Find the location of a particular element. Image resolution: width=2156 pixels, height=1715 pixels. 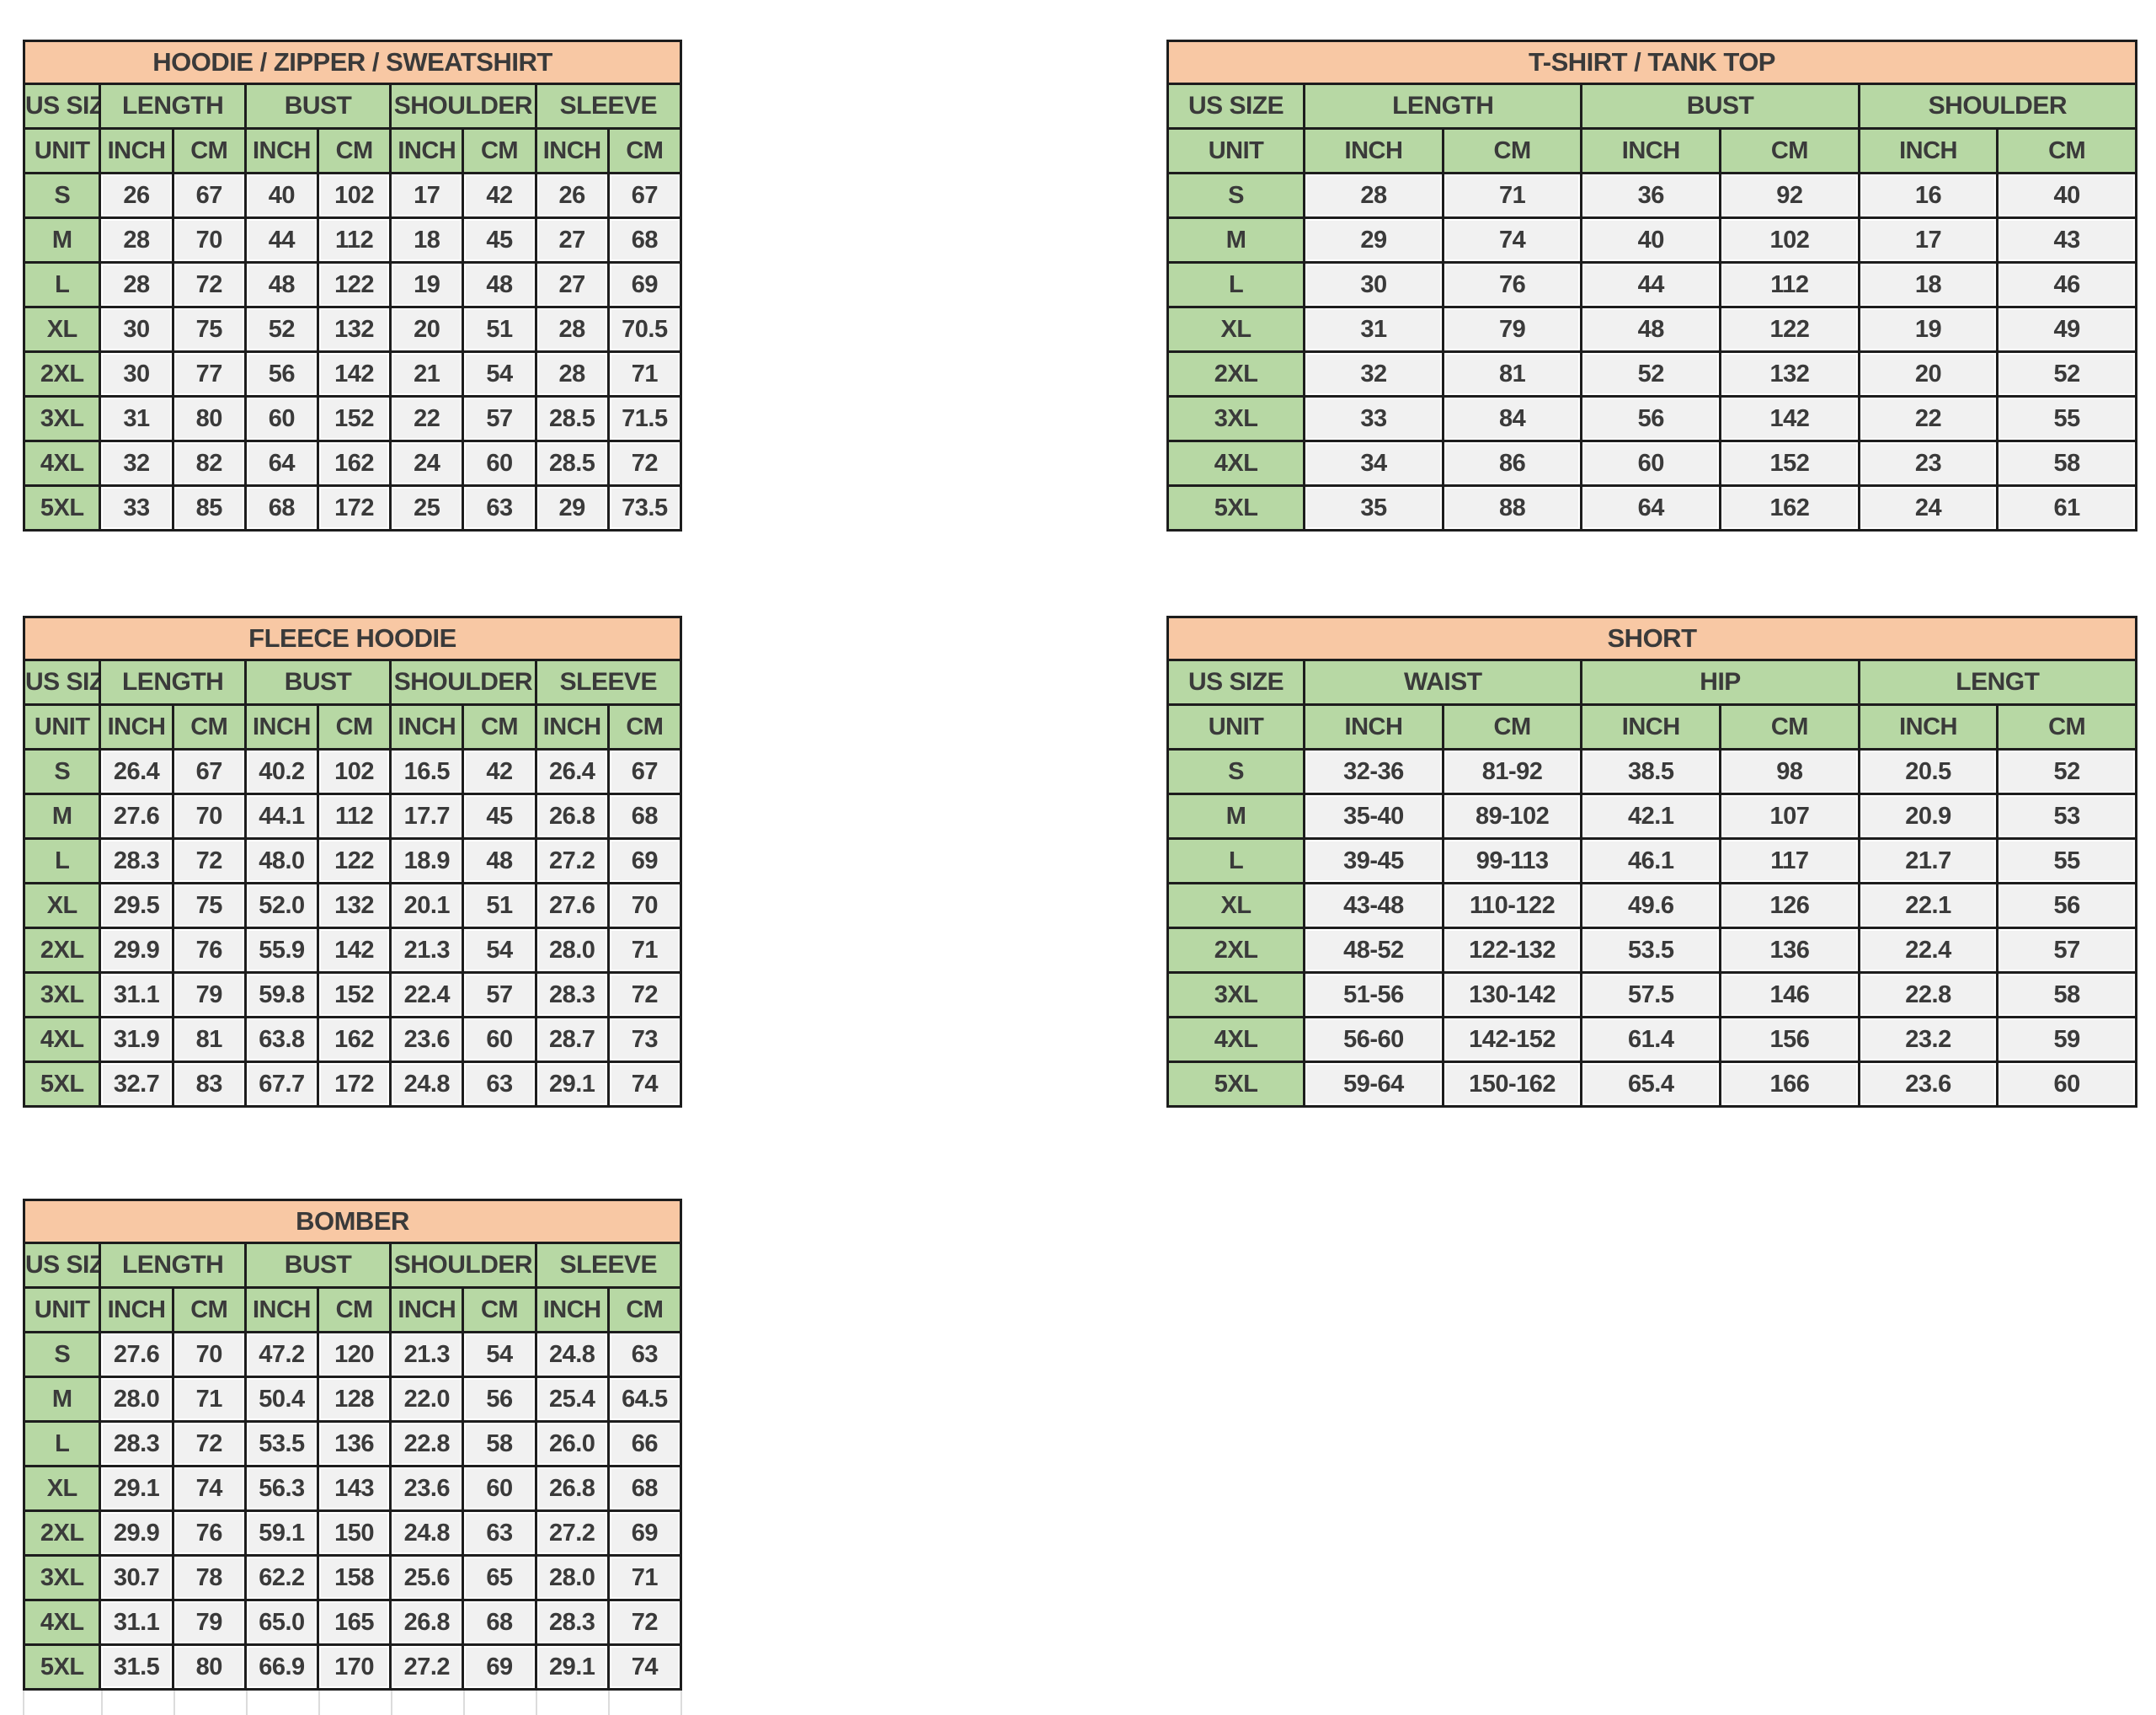

measurement-value: 63 is located at coordinates (644, 1354).